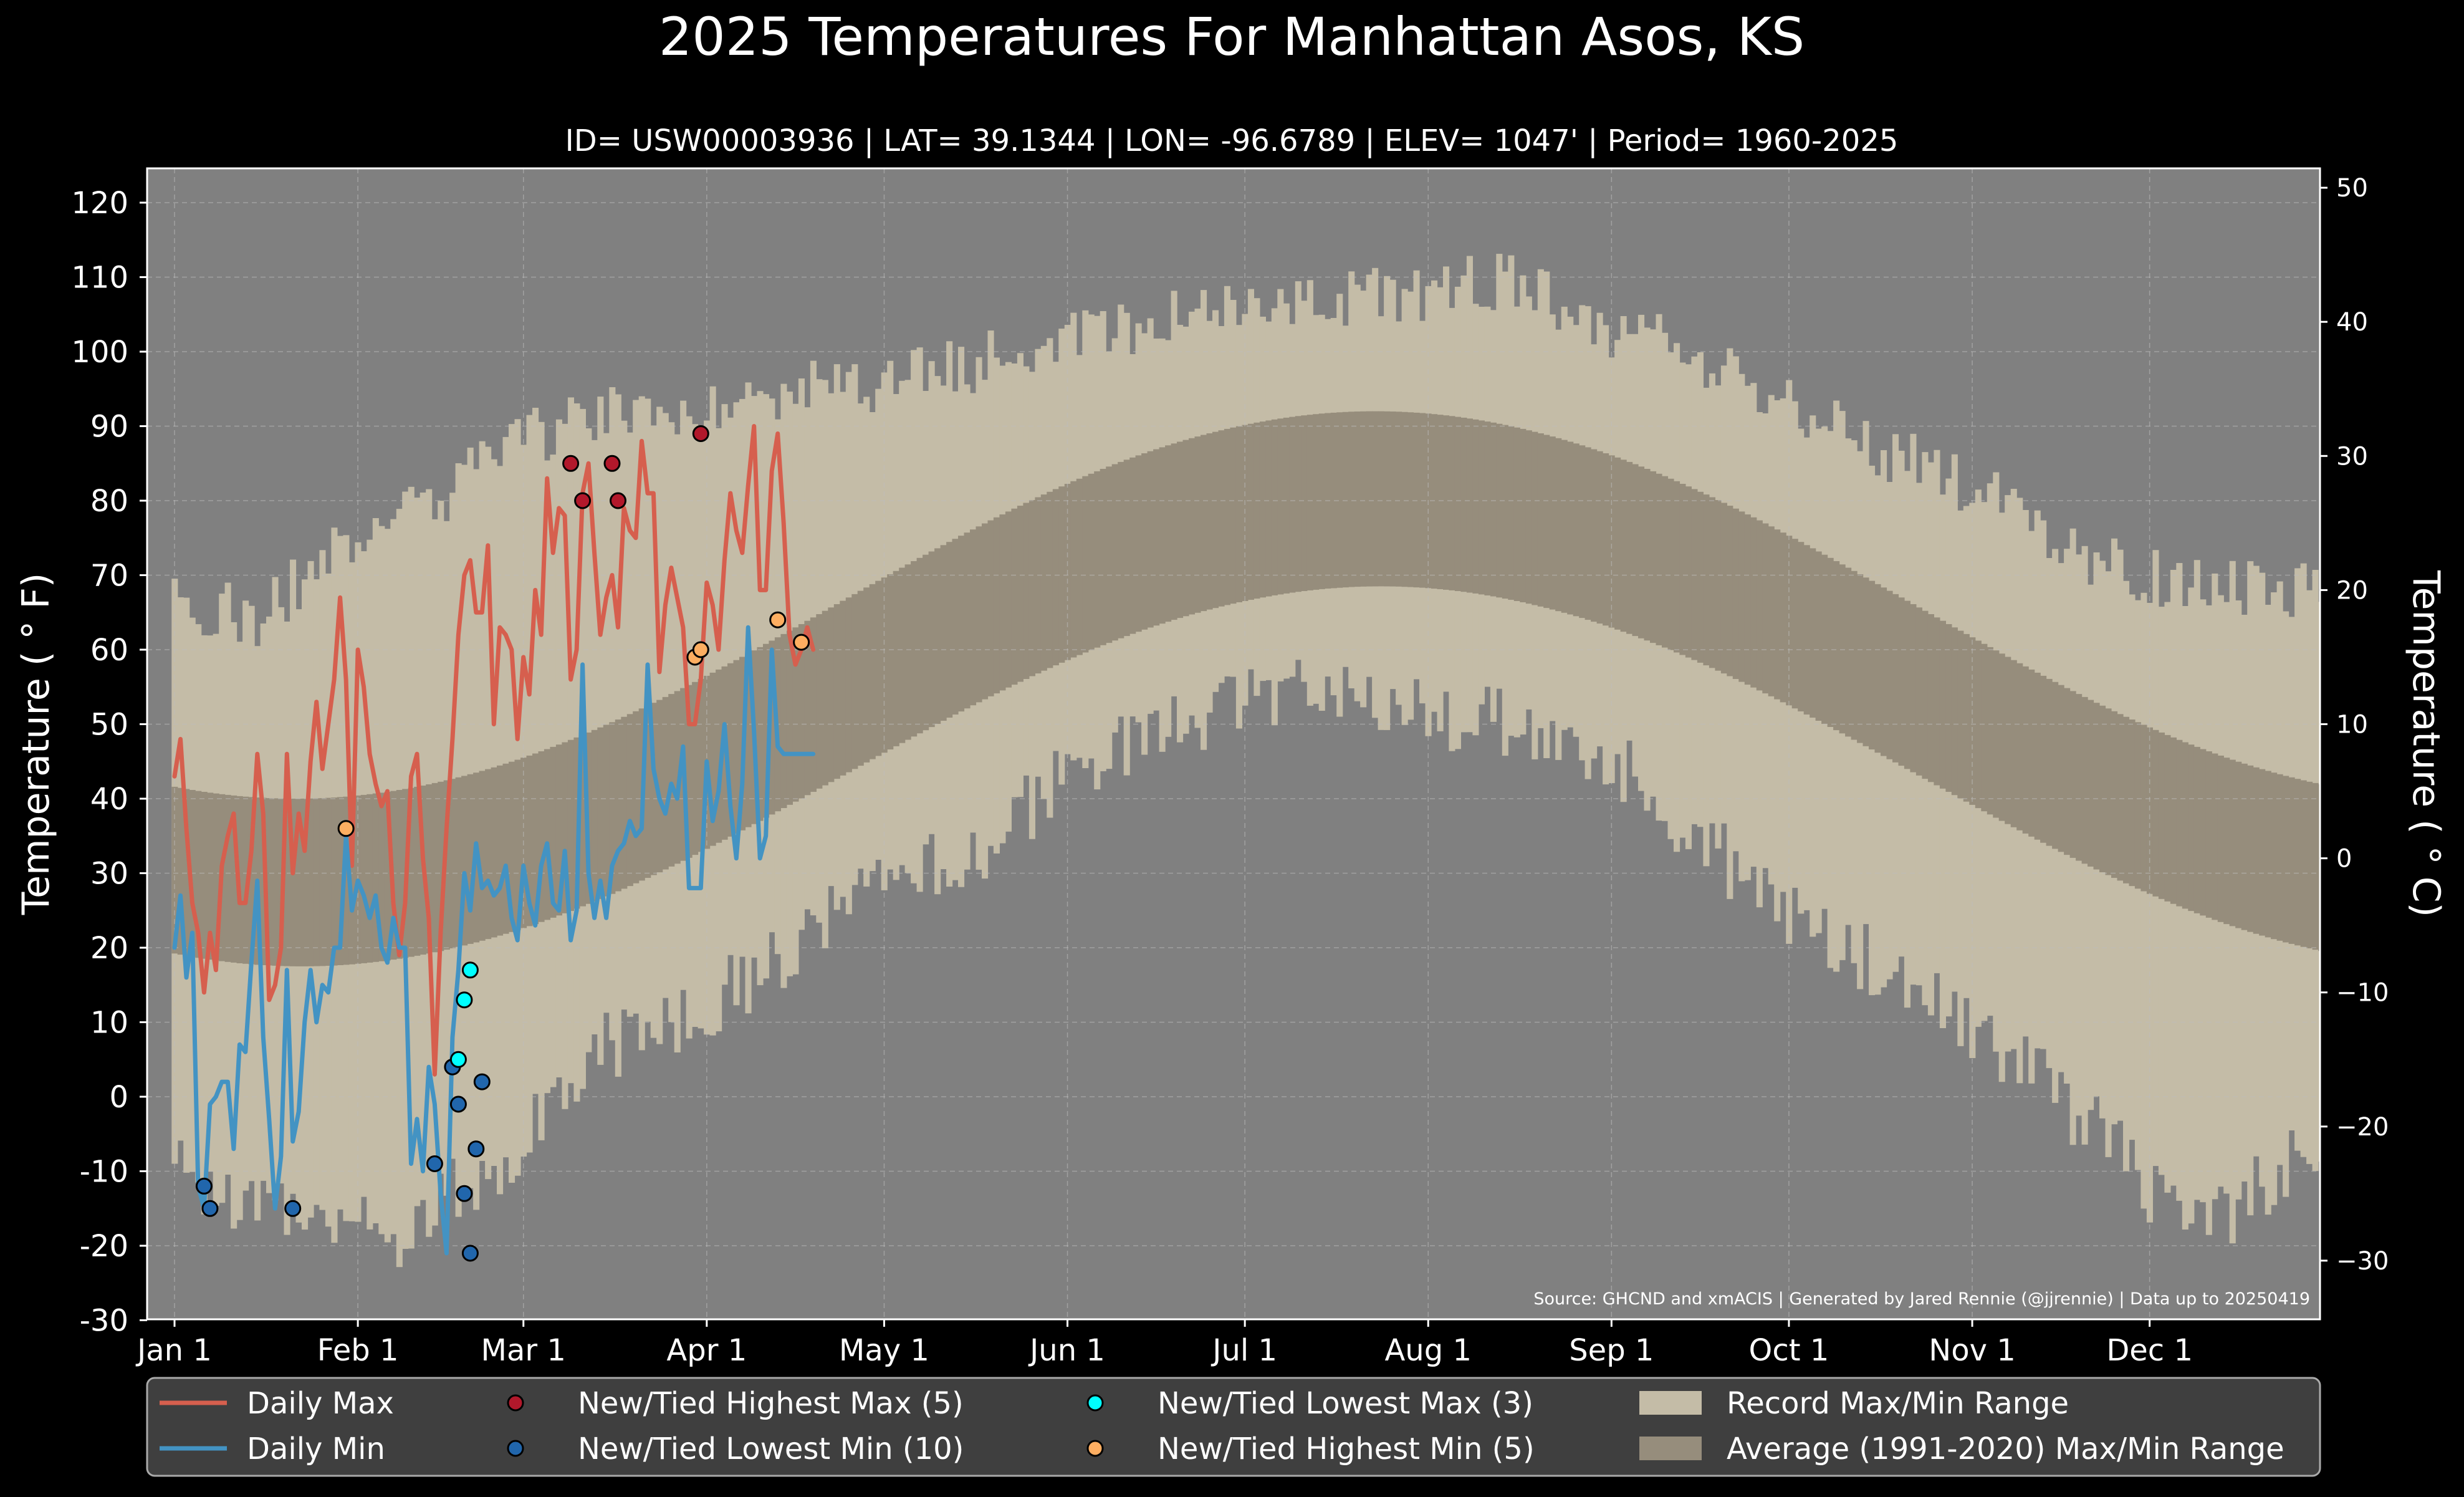 Image resolution: width=2464 pixels, height=1497 pixels. Describe the element at coordinates (2426, 743) in the screenshot. I see `right-axis-label: Temperature ( ° C)` at that location.